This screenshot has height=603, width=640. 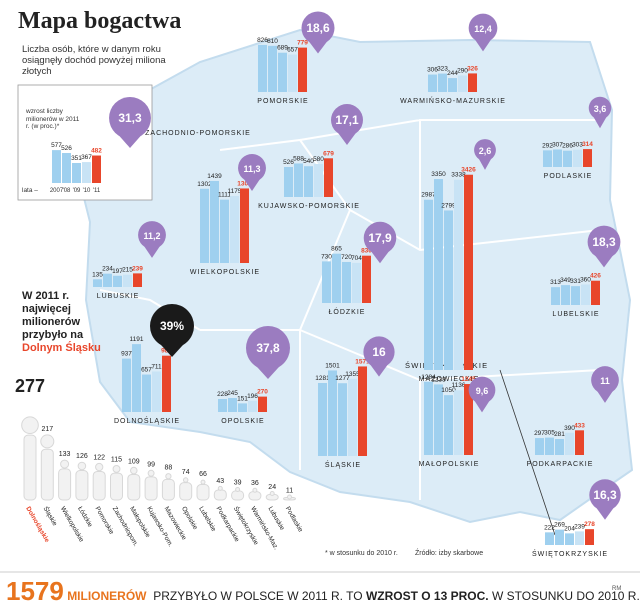 What do you see at coordinates (483, 29) in the screenshot?
I see `growth-label: 12,4` at bounding box center [483, 29].